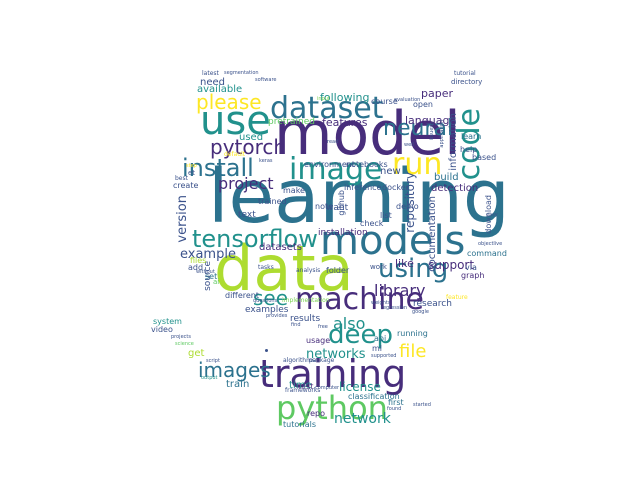 The height and width of the screenshot is (480, 640). What do you see at coordinates (266, 267) in the screenshot?
I see `word-tasks: tasks` at bounding box center [266, 267].